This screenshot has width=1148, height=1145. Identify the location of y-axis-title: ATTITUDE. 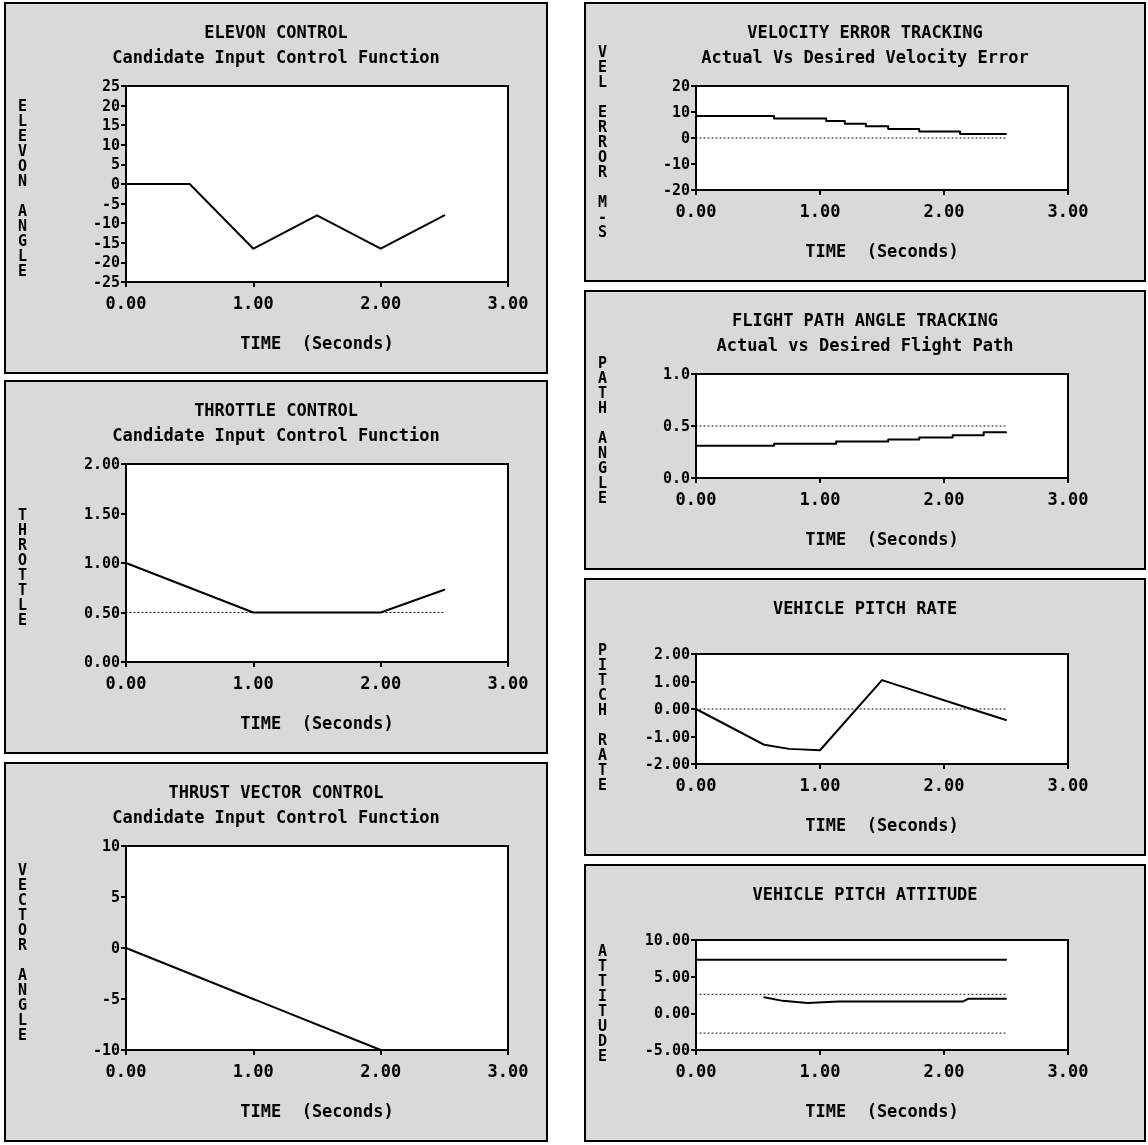
(603, 1003).